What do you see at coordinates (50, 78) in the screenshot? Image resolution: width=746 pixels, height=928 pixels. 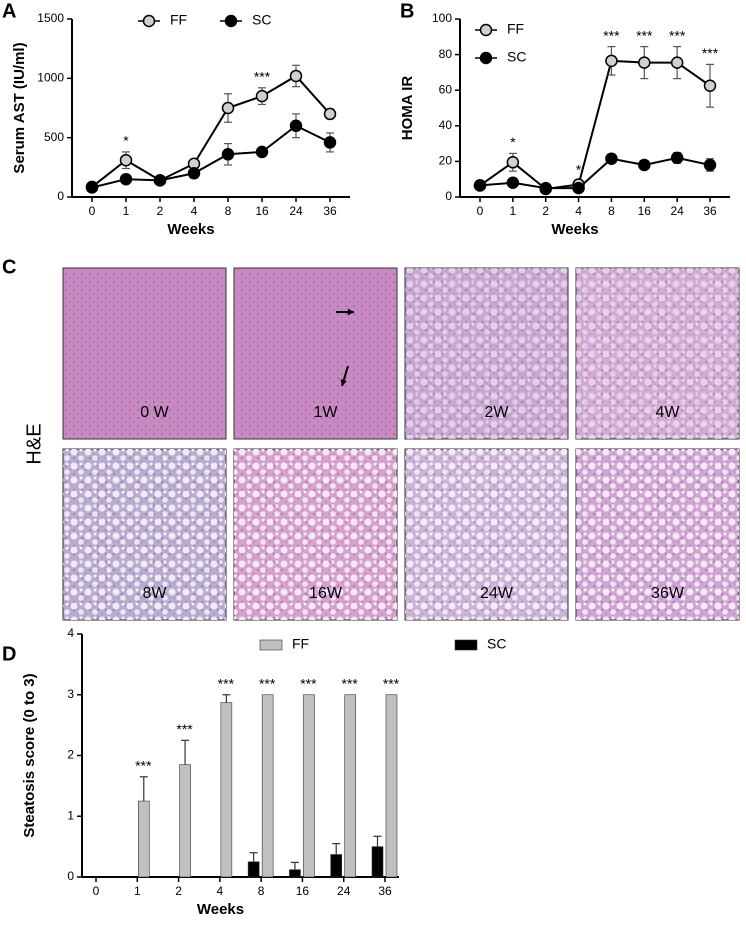 I see `y-tick-label: 1000` at bounding box center [50, 78].